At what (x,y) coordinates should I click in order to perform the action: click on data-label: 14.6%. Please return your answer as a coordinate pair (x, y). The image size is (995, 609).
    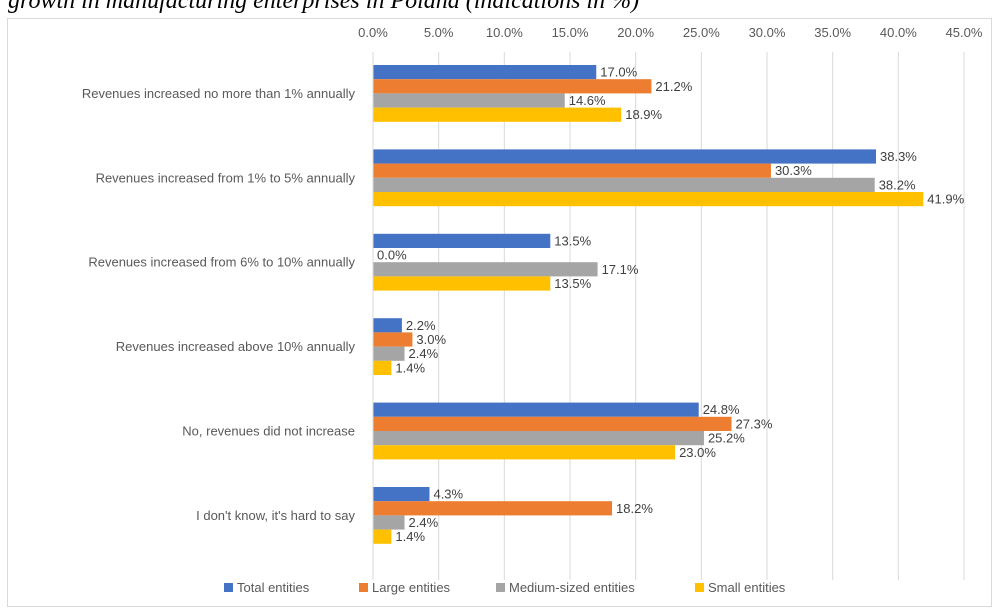
    Looking at the image, I should click on (587, 100).